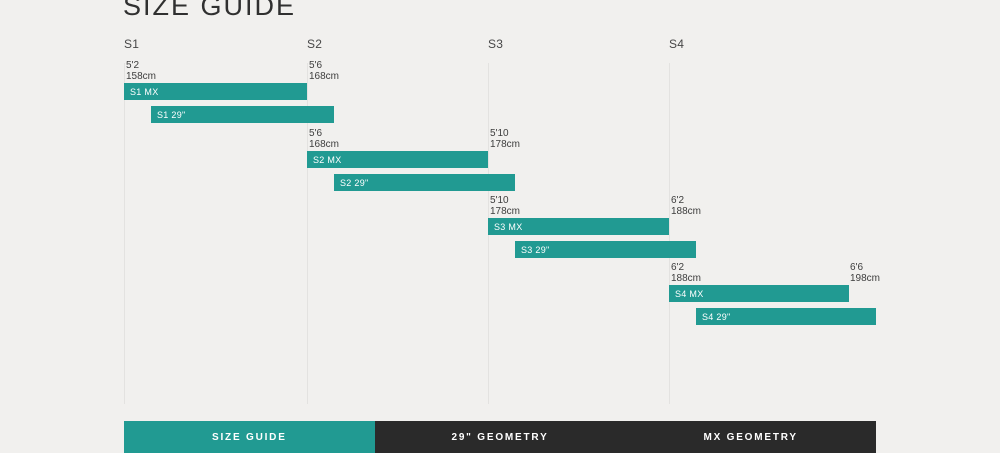 This screenshot has height=453, width=1000. I want to click on tab-29-geometry: 29" GEOMETRY, so click(500, 437).